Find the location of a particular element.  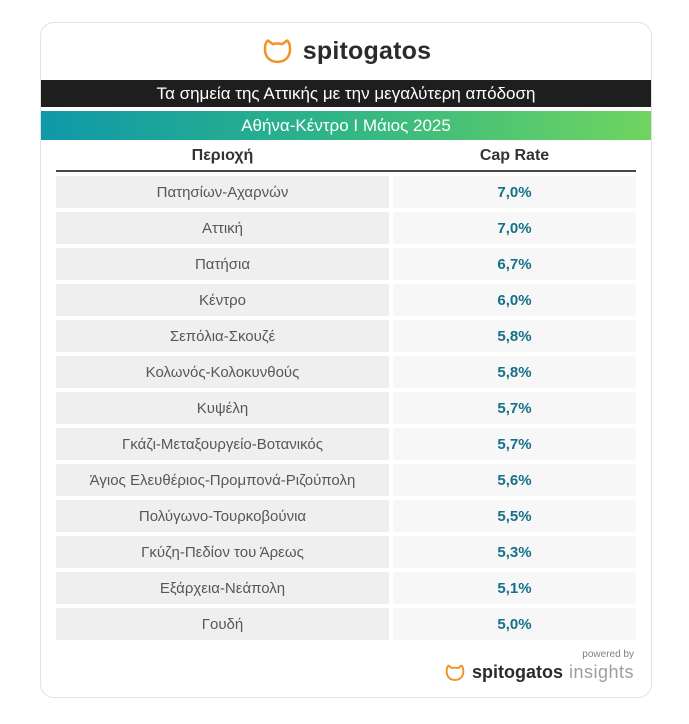

cap-rate-cell: 5,1% is located at coordinates (514, 588).